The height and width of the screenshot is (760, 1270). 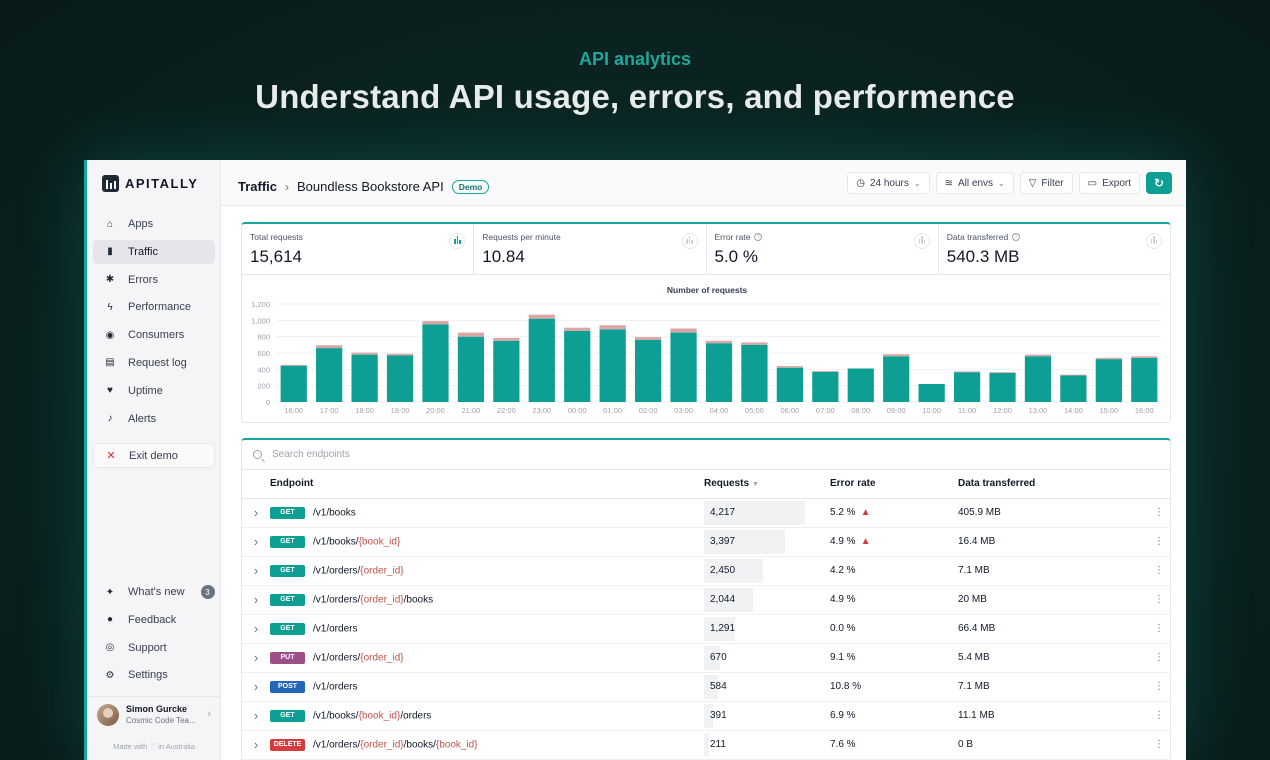 What do you see at coordinates (1159, 183) in the screenshot?
I see `refresh-button: ↻` at bounding box center [1159, 183].